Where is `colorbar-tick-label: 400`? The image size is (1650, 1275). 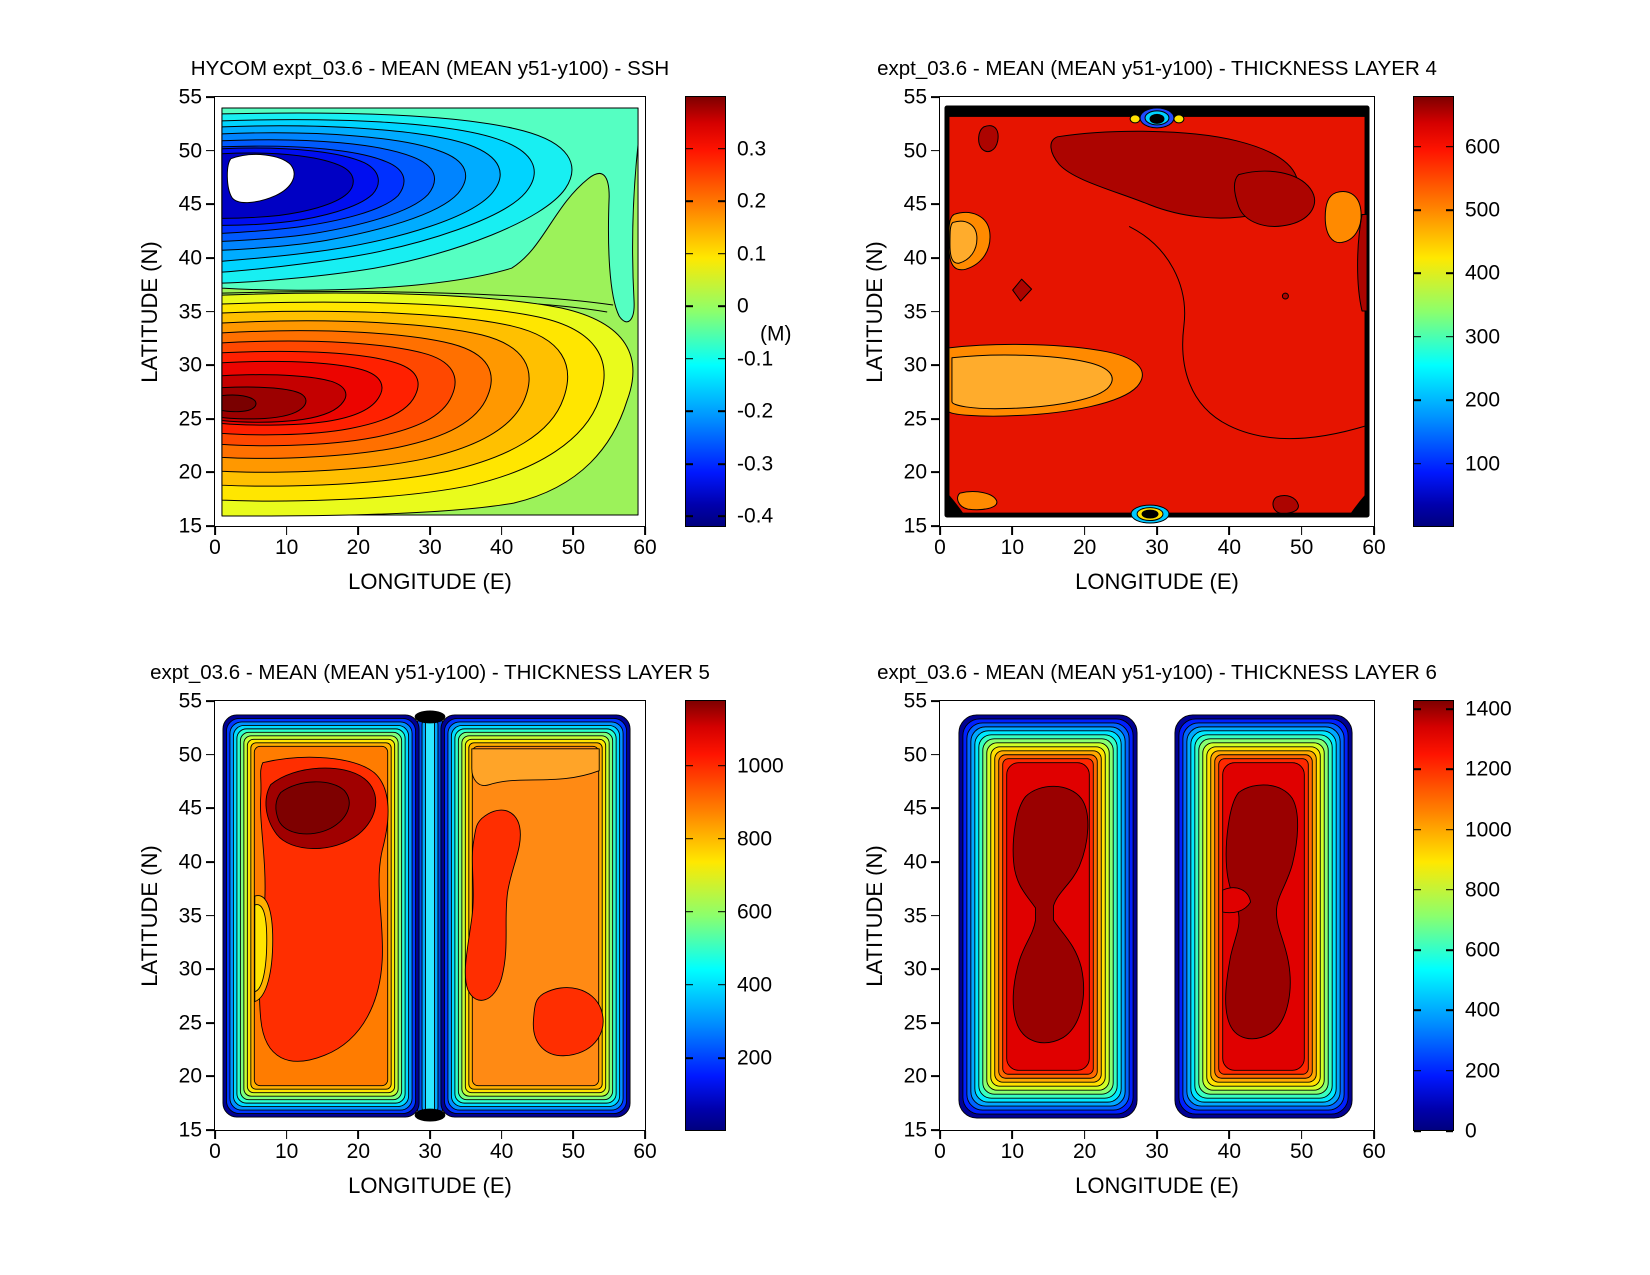
colorbar-tick-label: 400 is located at coordinates (755, 985).